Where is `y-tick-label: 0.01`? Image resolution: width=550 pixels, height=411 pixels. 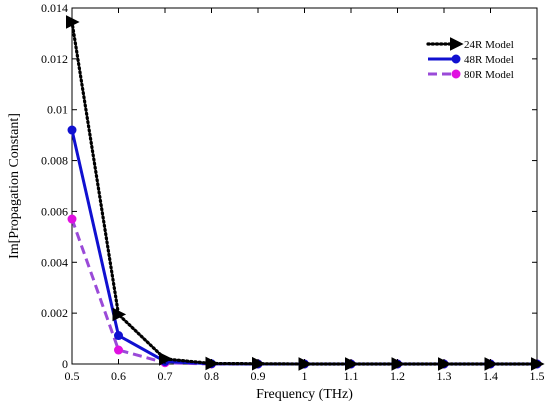 y-tick-label: 0.01 is located at coordinates (57, 110).